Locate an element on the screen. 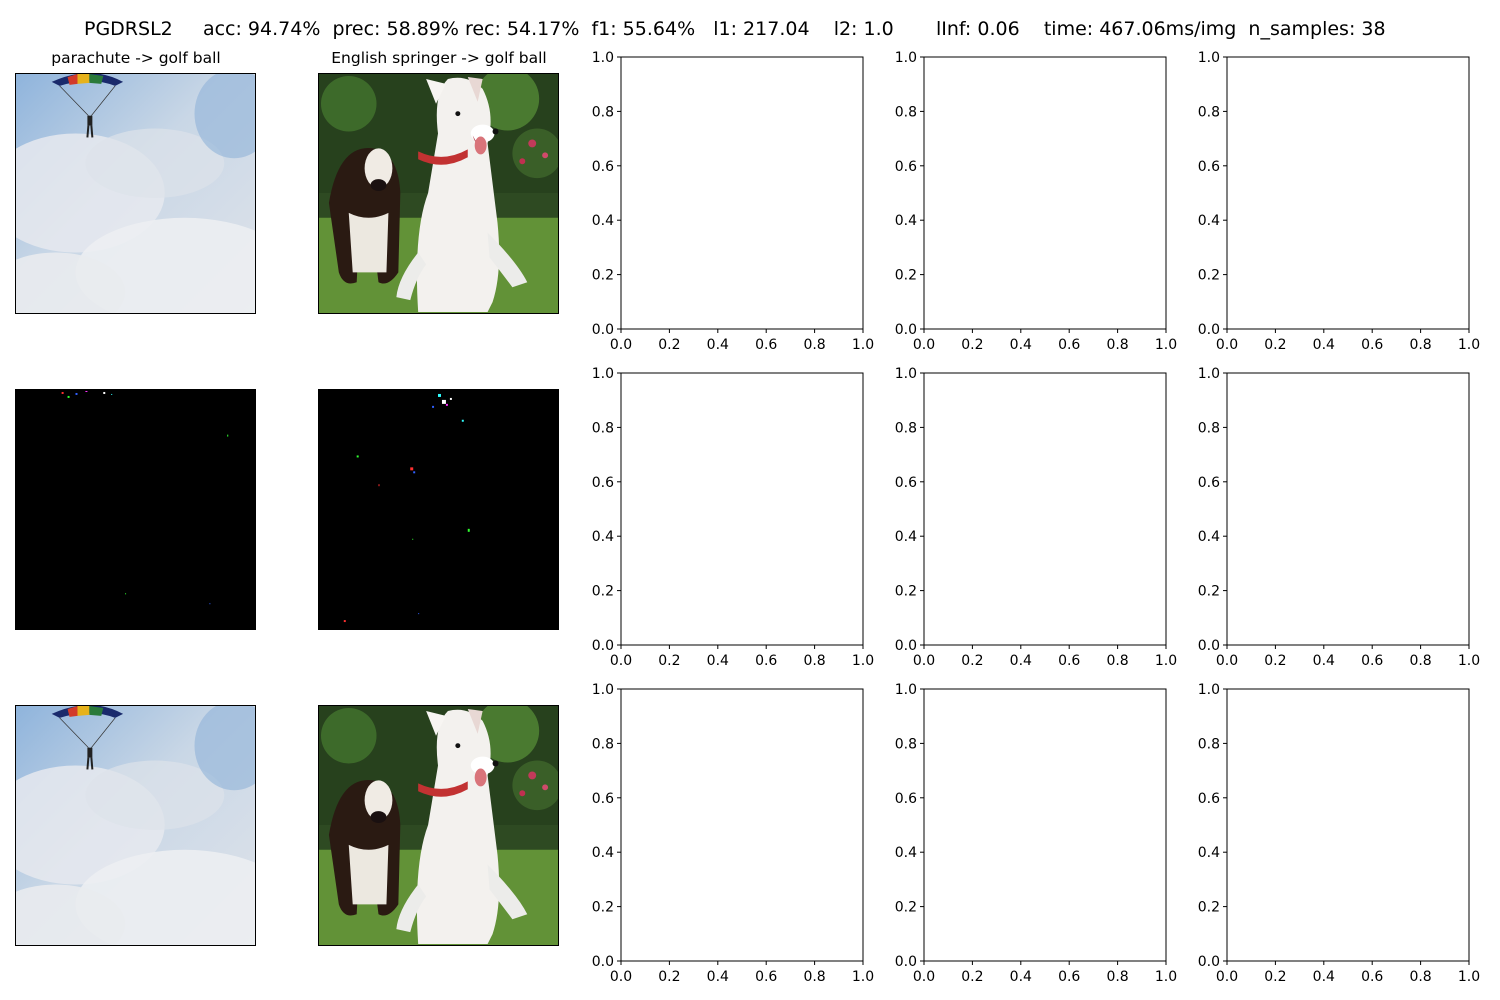 Image resolution: width=1500 pixels, height=1000 pixels. axes-panel-4: 0.0 0.2 0.4 0.6 0.8 1.0 0.0 0.2 0.4 0.6 0.8 1.0 is located at coordinates (733, 517).